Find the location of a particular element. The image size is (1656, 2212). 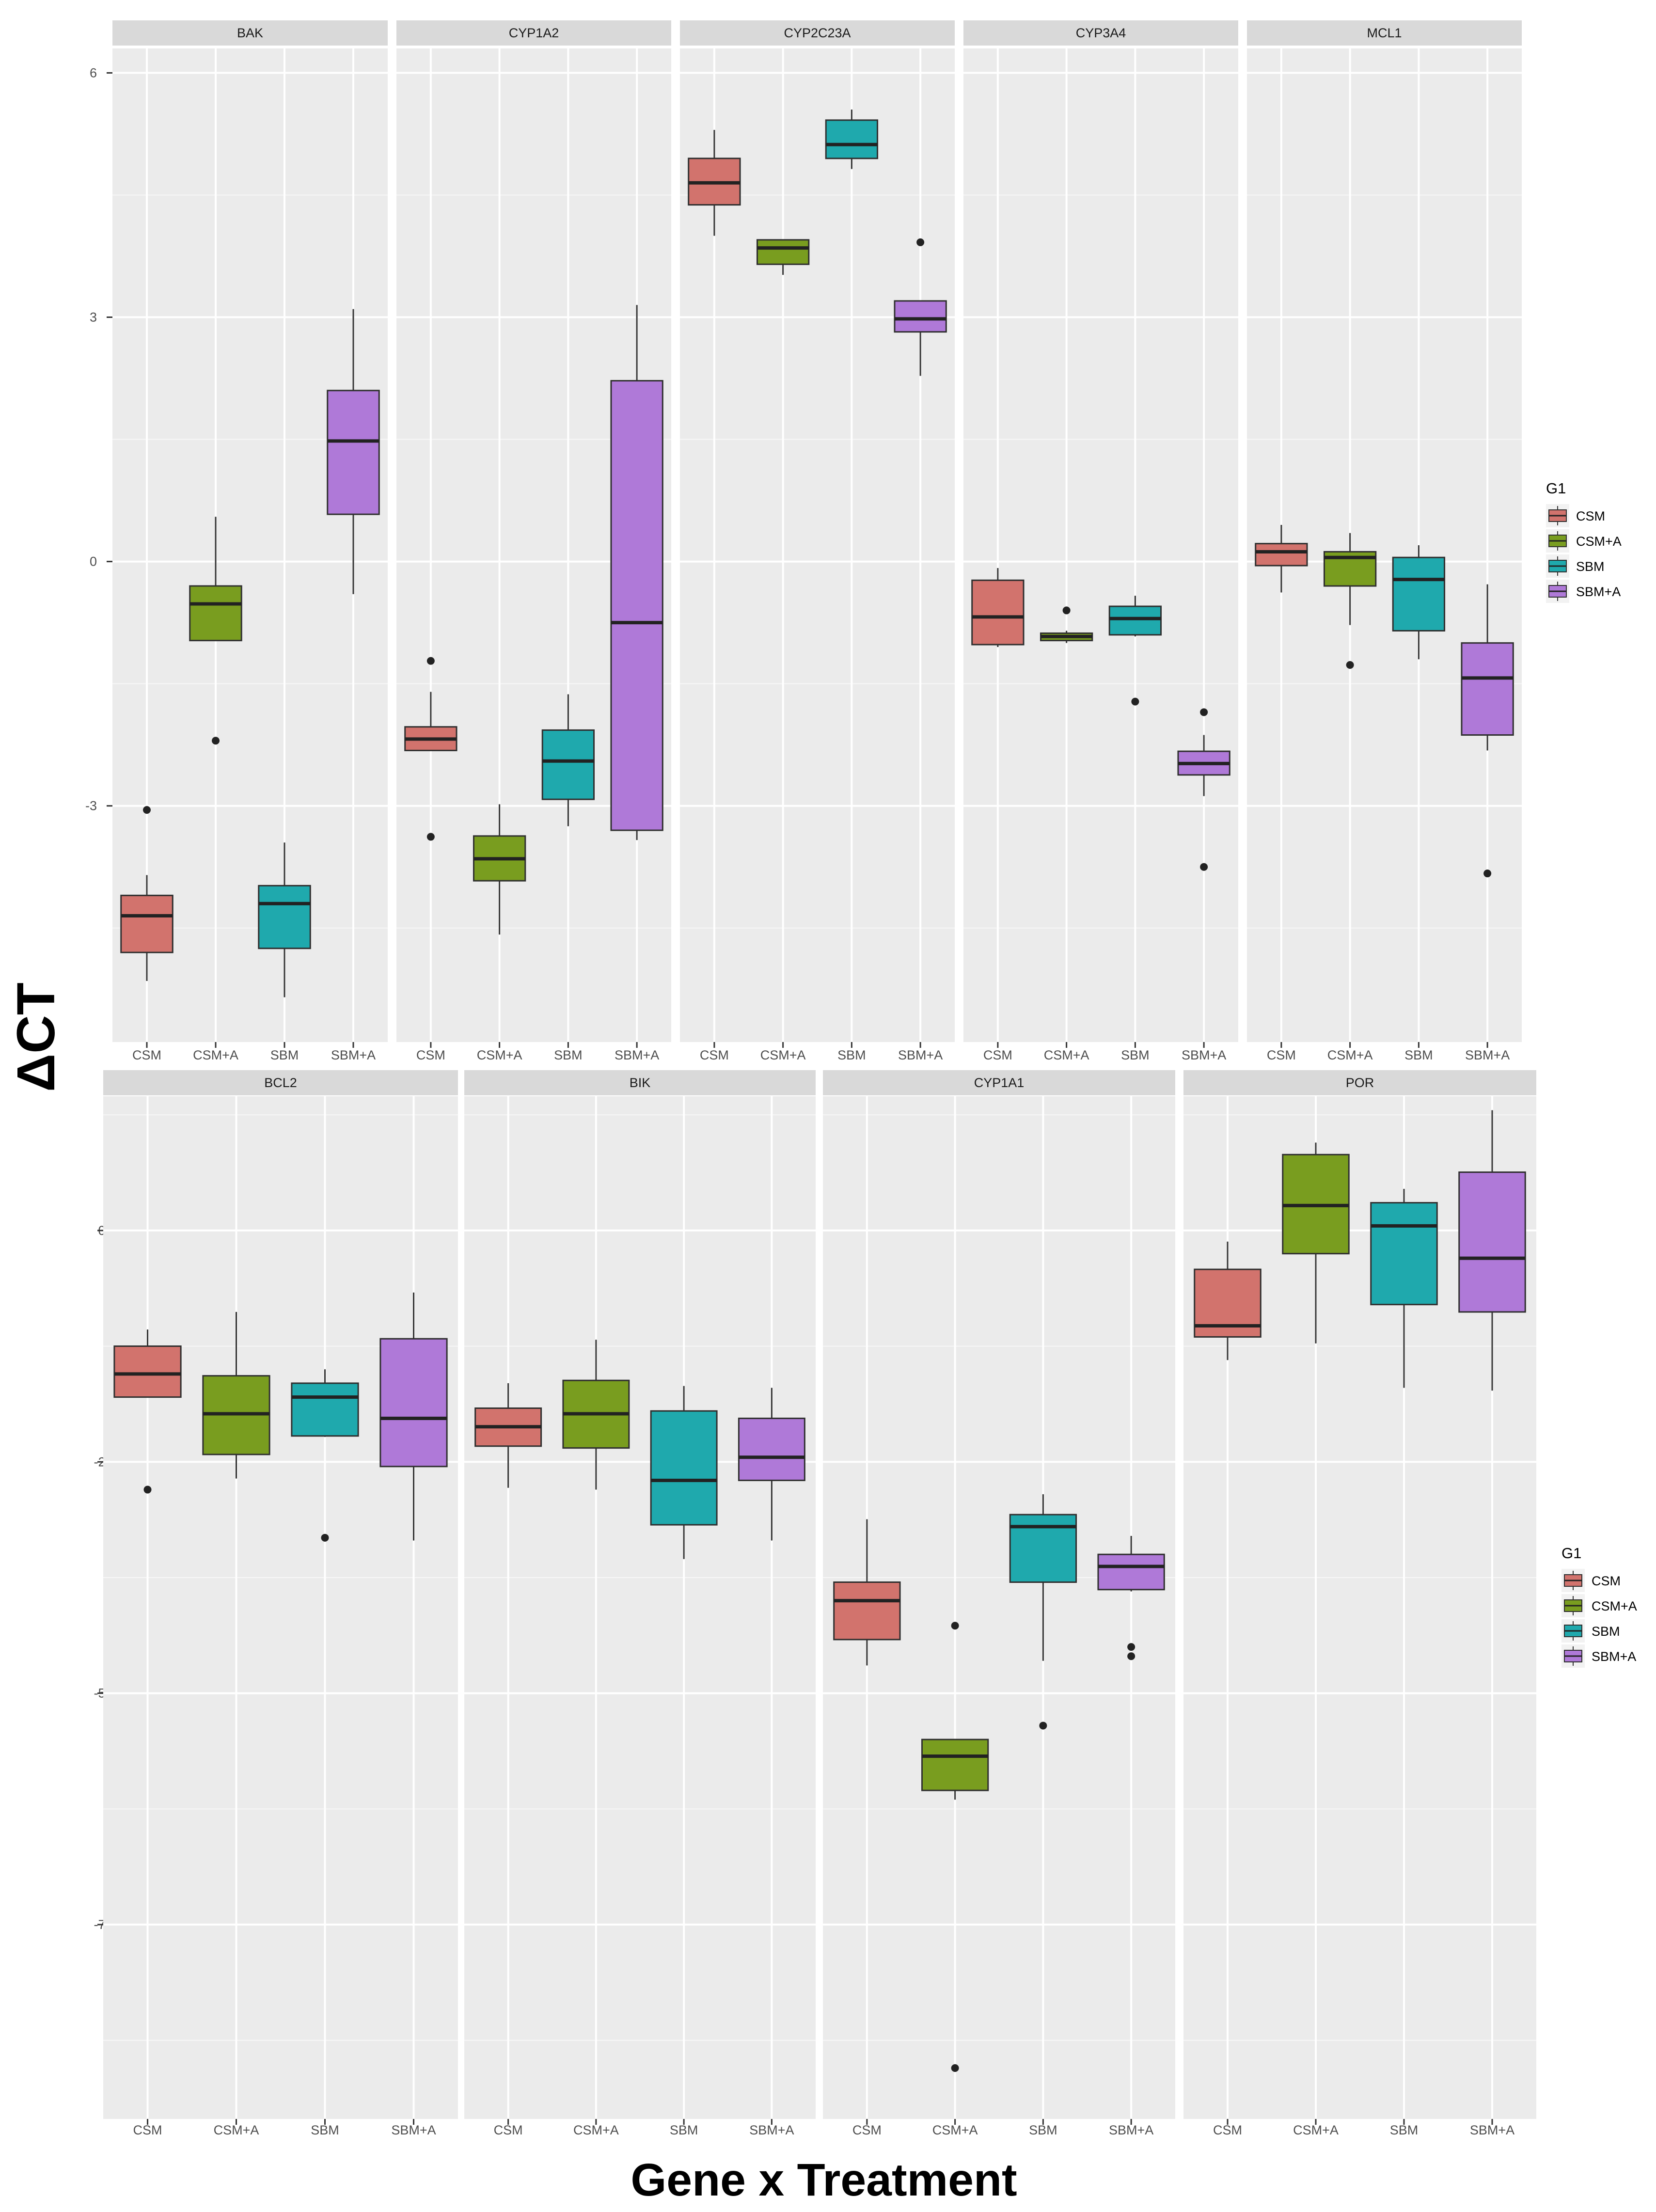

legend-label: SBM+A is located at coordinates (1598, 592).